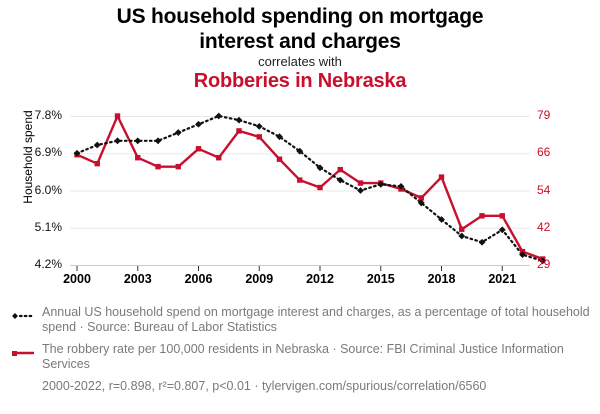 The width and height of the screenshot is (600, 414). I want to click on right-axis-tick-label: 66, so click(544, 152).